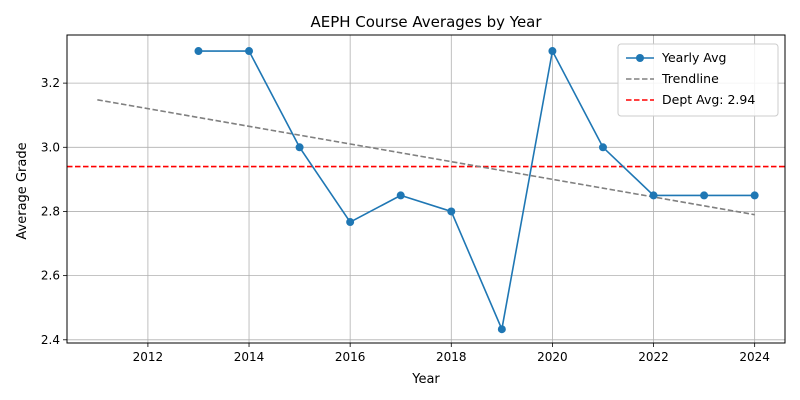 The image size is (800, 400). I want to click on x-tick-label: 2022, so click(653, 357).